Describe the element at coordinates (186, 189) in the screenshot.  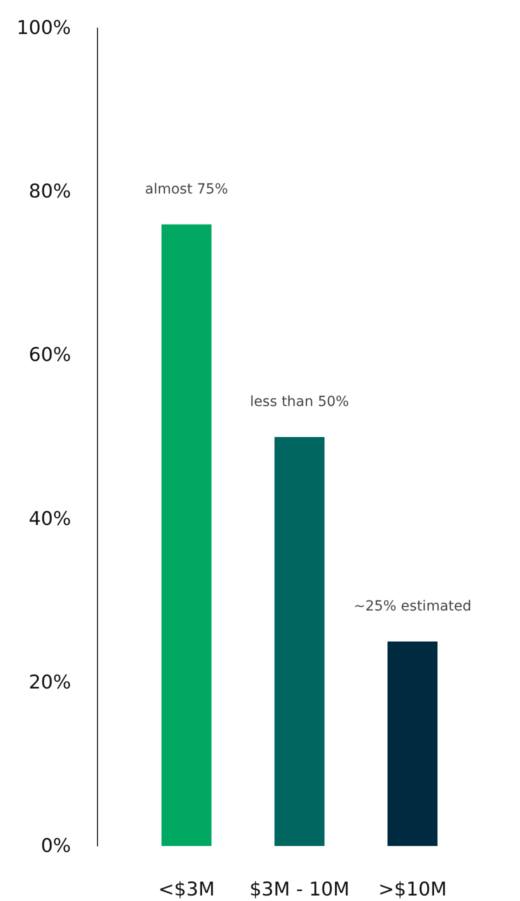
I see `annotation: almost 75%` at that location.